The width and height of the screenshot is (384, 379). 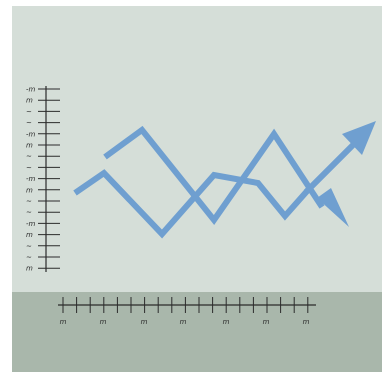 I want to click on y-axis: -m m ~ ~ -m m ~ ~ -m m ~ ~ -m m ~ ~ m, so click(x=43, y=179).